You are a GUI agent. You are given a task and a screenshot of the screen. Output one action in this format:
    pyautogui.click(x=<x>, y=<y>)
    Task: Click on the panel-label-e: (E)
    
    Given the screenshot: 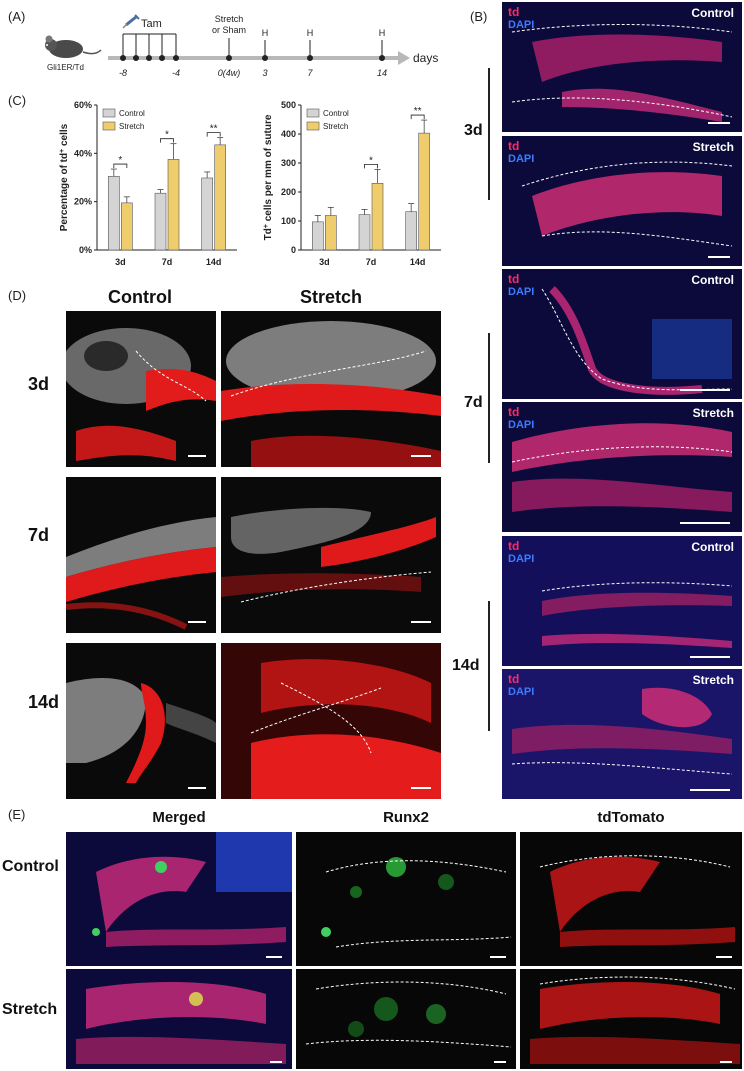 What is the action you would take?
    pyautogui.click(x=17, y=814)
    